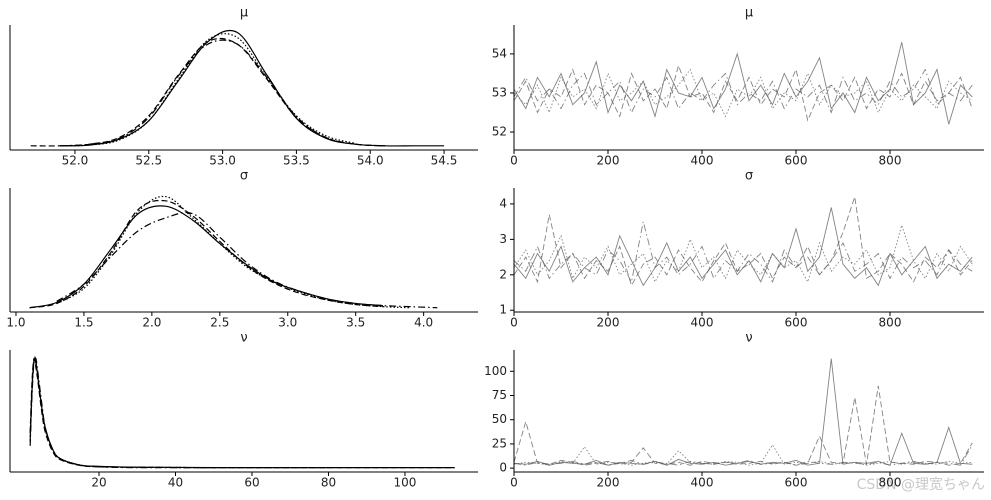 The width and height of the screenshot is (991, 500). I want to click on x-tick-label: 1.0, so click(15, 323).